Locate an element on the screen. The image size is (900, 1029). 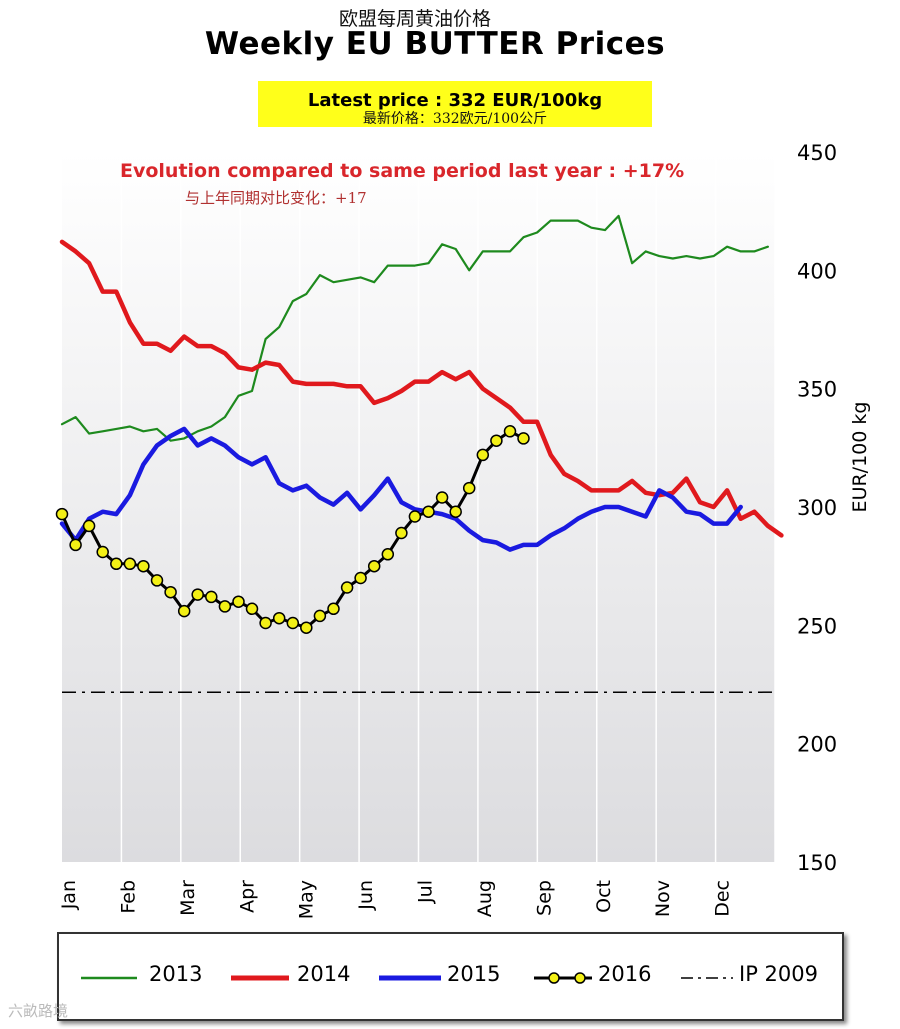
month-label: Jun is located at coordinates (366, 895).